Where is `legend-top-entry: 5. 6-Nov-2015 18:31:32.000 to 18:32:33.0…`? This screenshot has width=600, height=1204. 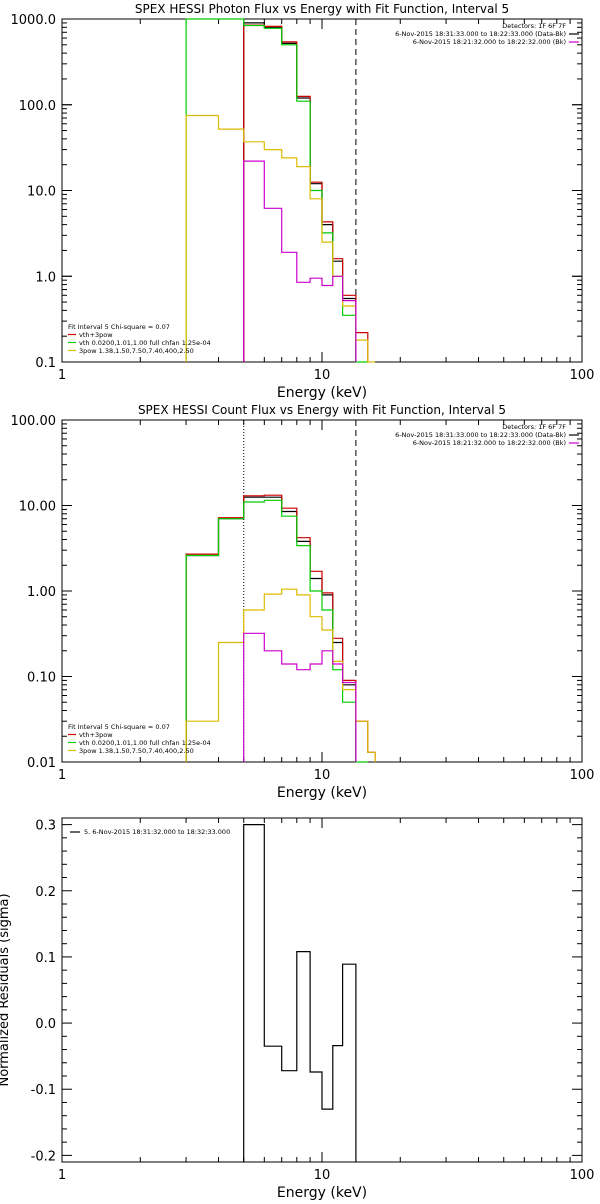 legend-top-entry: 5. 6-Nov-2015 18:31:32.000 to 18:32:33.0… is located at coordinates (157, 832).